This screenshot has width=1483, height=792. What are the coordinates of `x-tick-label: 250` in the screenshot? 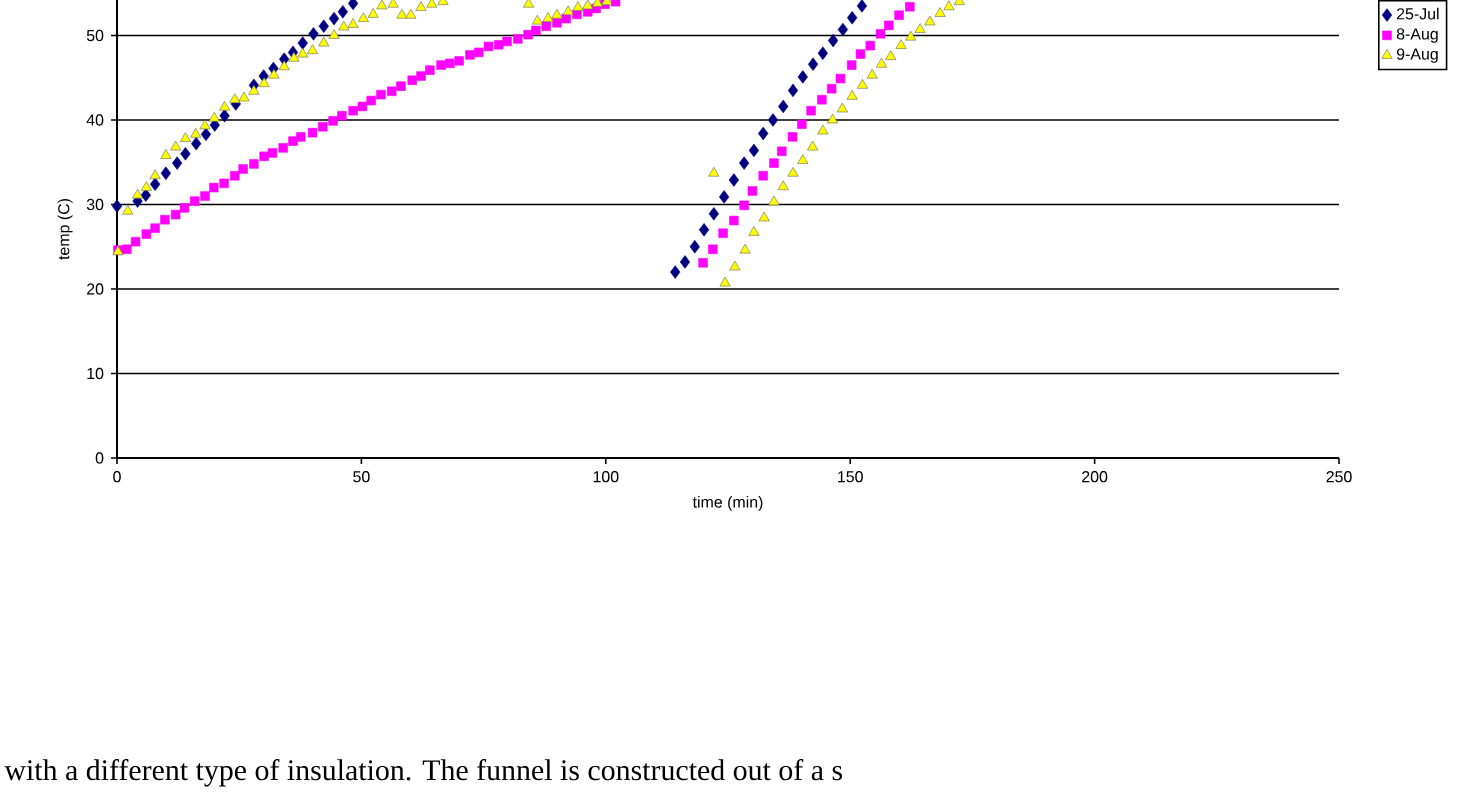 It's located at (1339, 477).